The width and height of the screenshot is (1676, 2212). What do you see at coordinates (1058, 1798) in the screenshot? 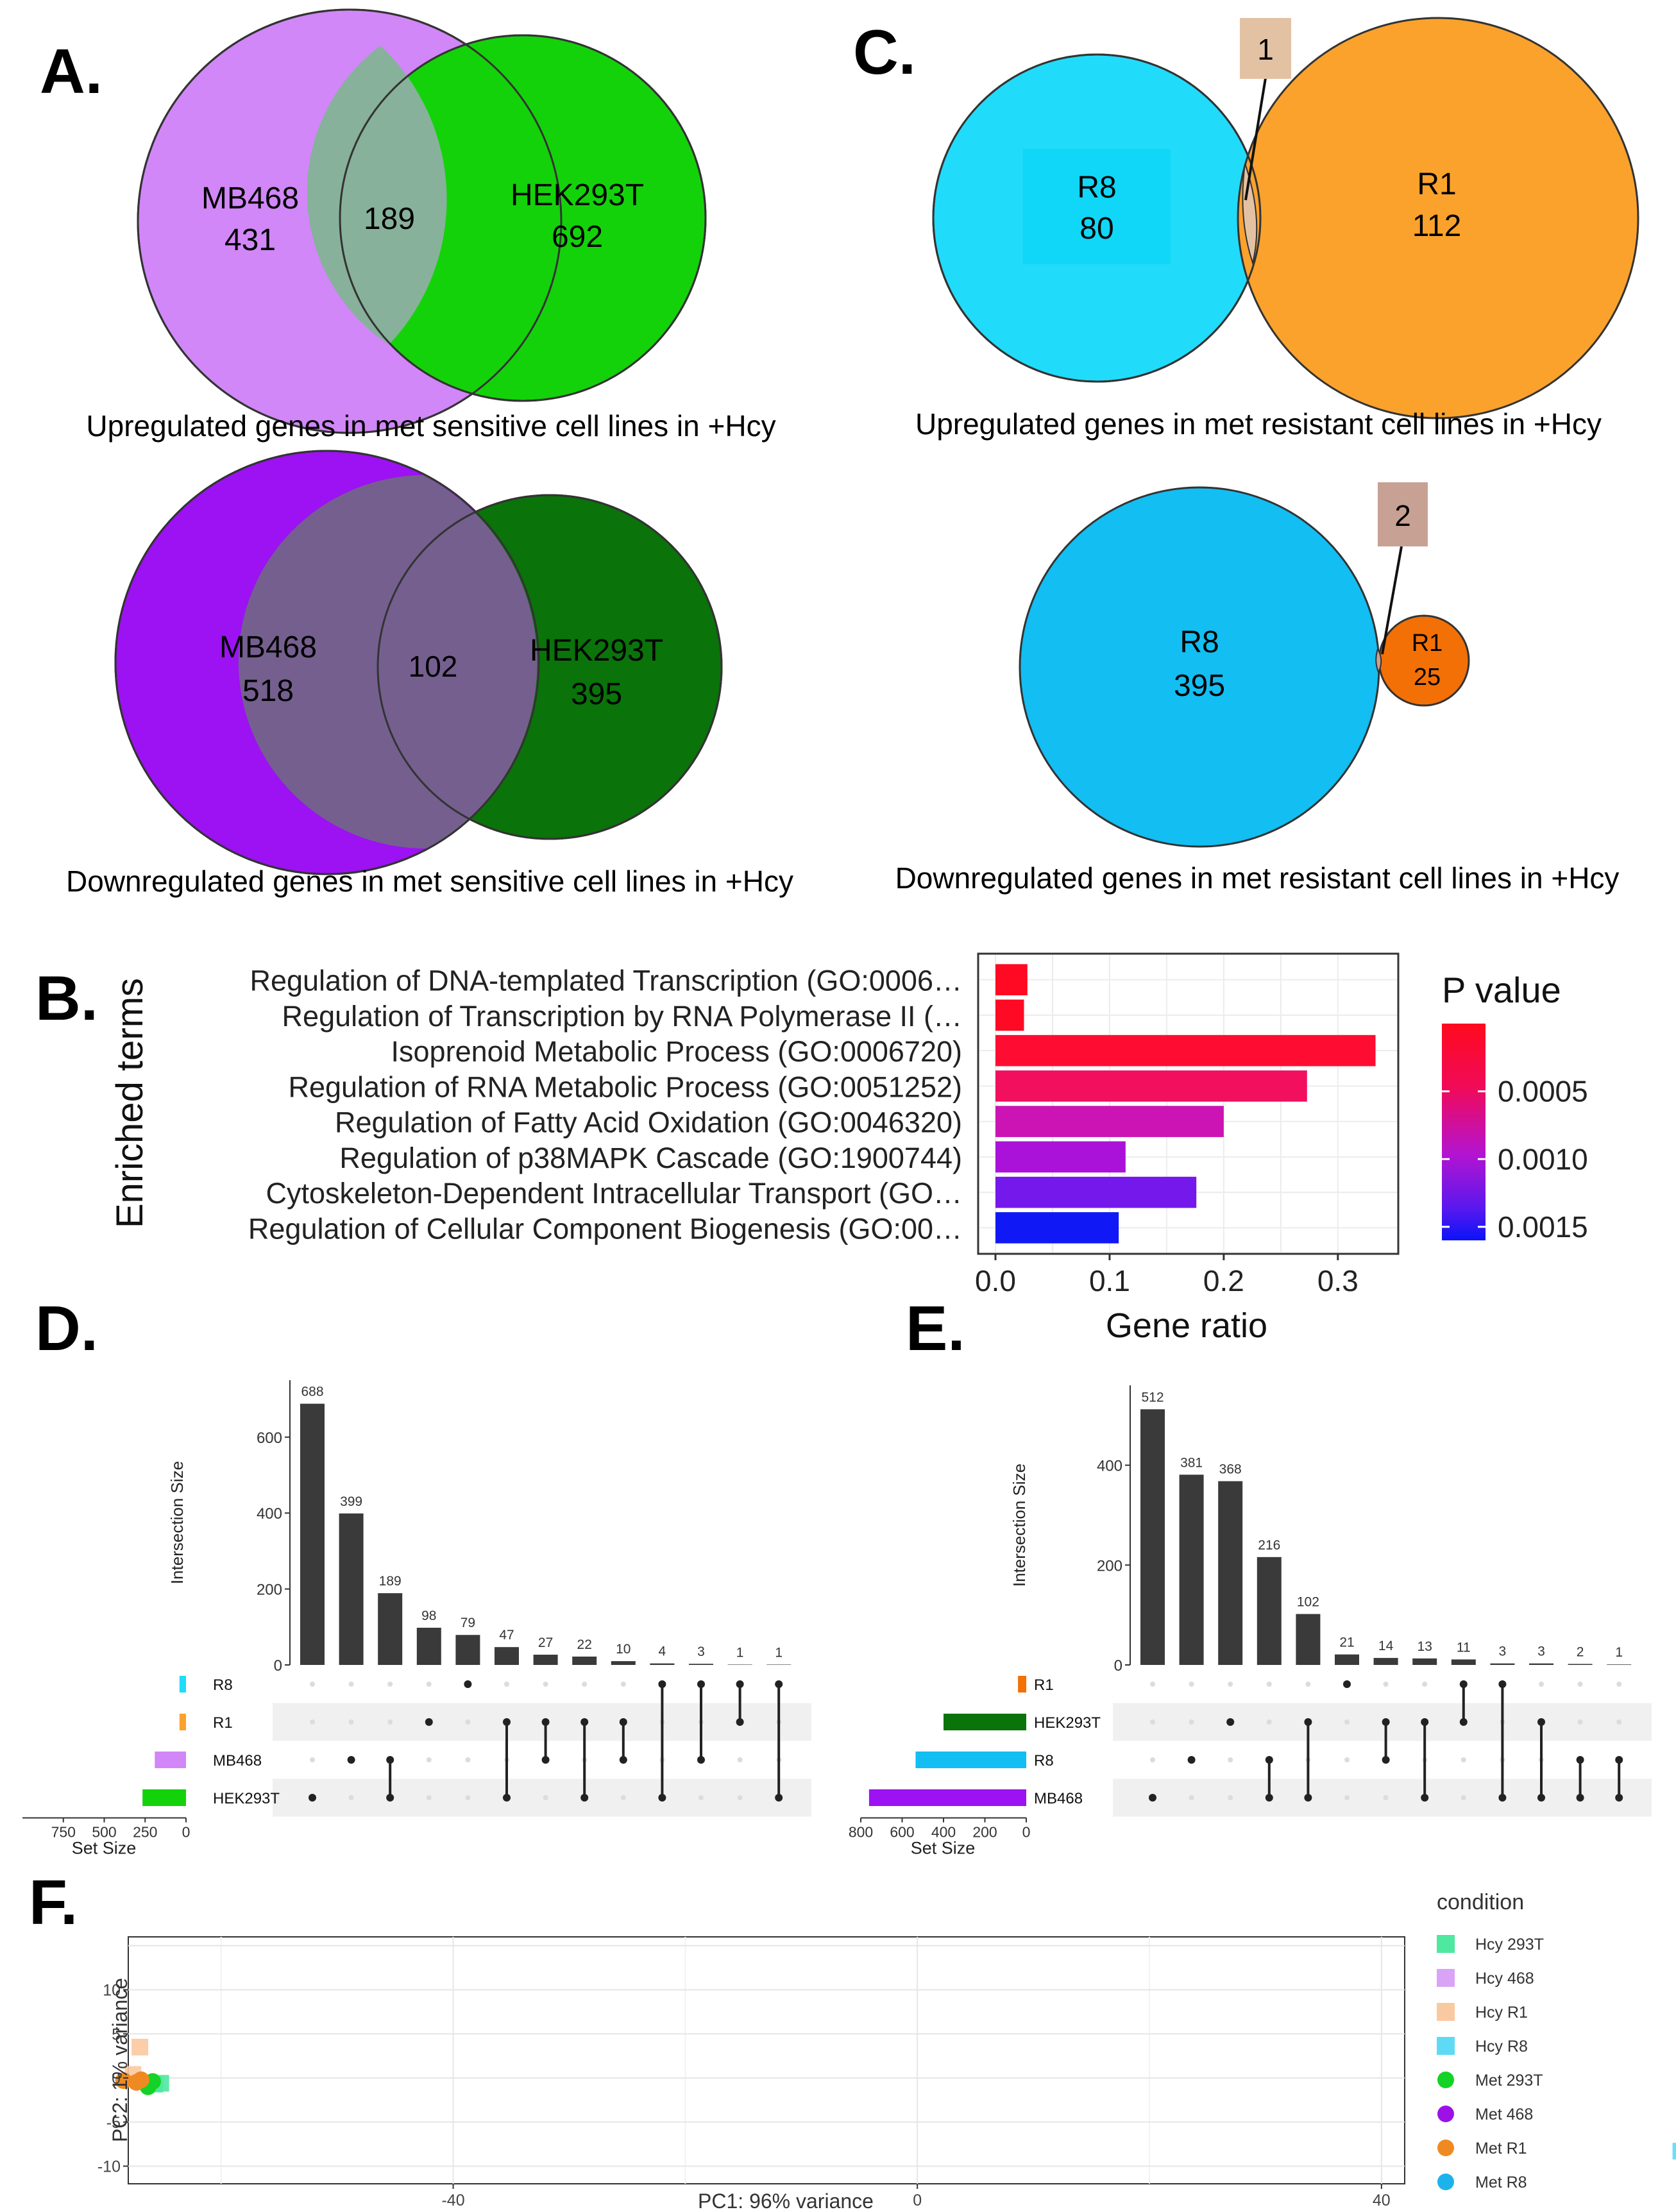
I see `set-name-label: MB468` at bounding box center [1058, 1798].